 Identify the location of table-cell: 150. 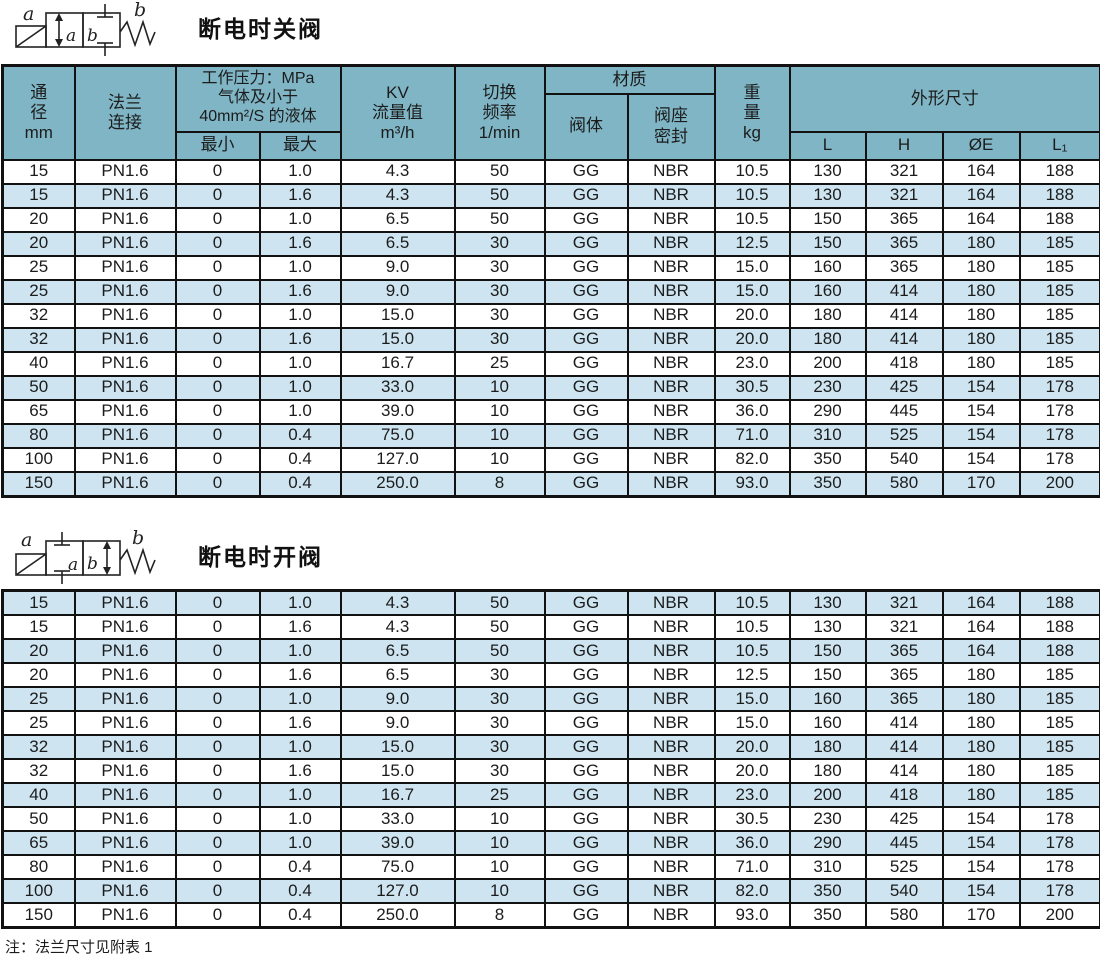
(827, 675).